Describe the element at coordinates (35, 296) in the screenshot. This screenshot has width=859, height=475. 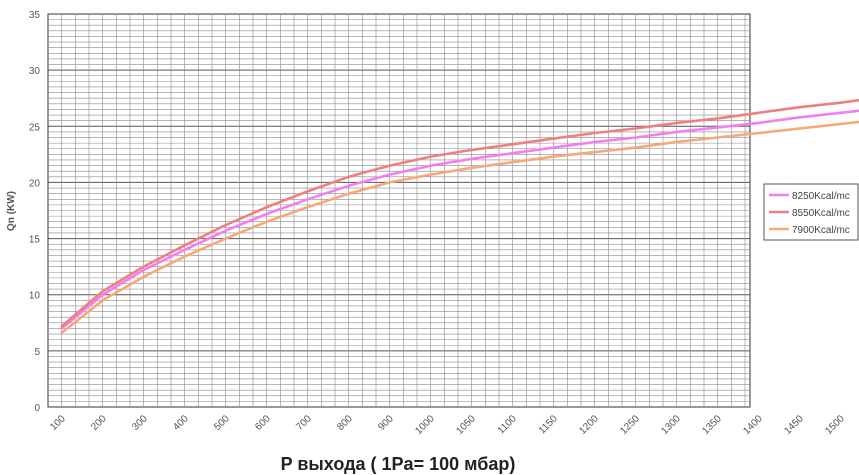
I see `y-tick-label: 10` at that location.